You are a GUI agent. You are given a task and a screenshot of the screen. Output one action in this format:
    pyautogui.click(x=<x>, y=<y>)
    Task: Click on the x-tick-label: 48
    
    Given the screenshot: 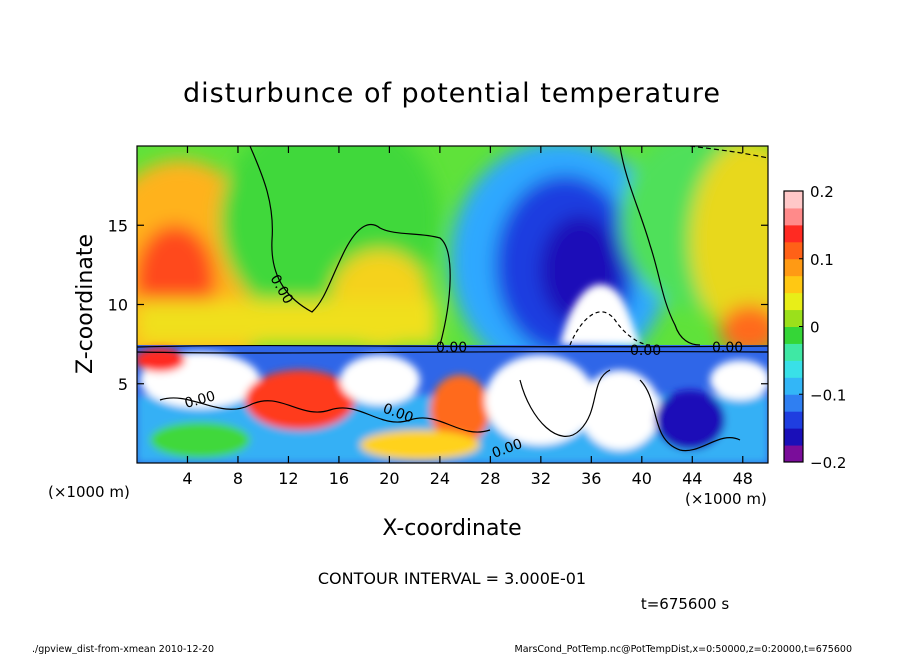 What is the action you would take?
    pyautogui.click(x=743, y=478)
    